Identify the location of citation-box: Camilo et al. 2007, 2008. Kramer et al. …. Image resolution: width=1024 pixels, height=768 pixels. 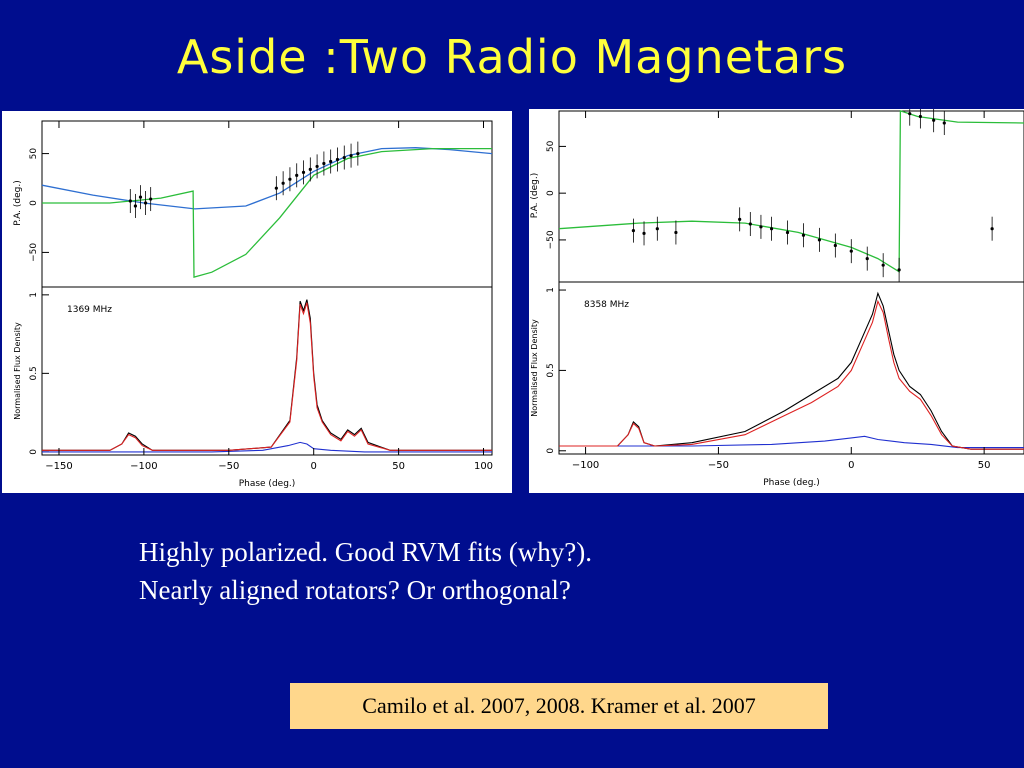
(559, 706).